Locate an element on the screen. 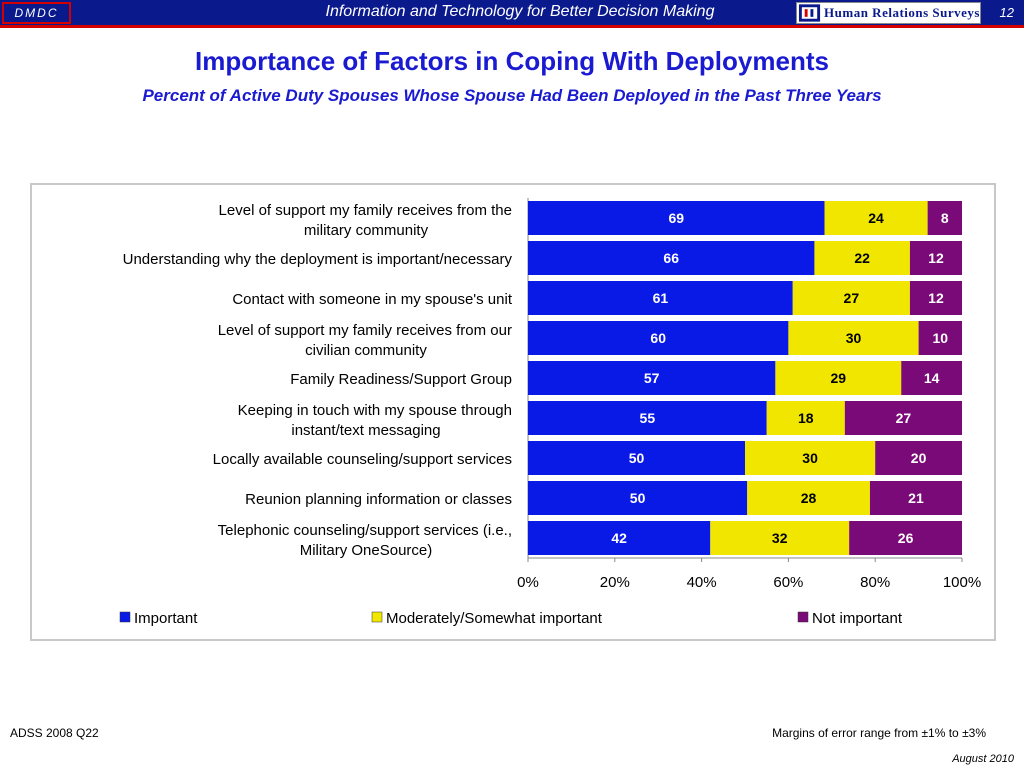 This screenshot has width=1024, height=768. data-label: 29 is located at coordinates (839, 378).